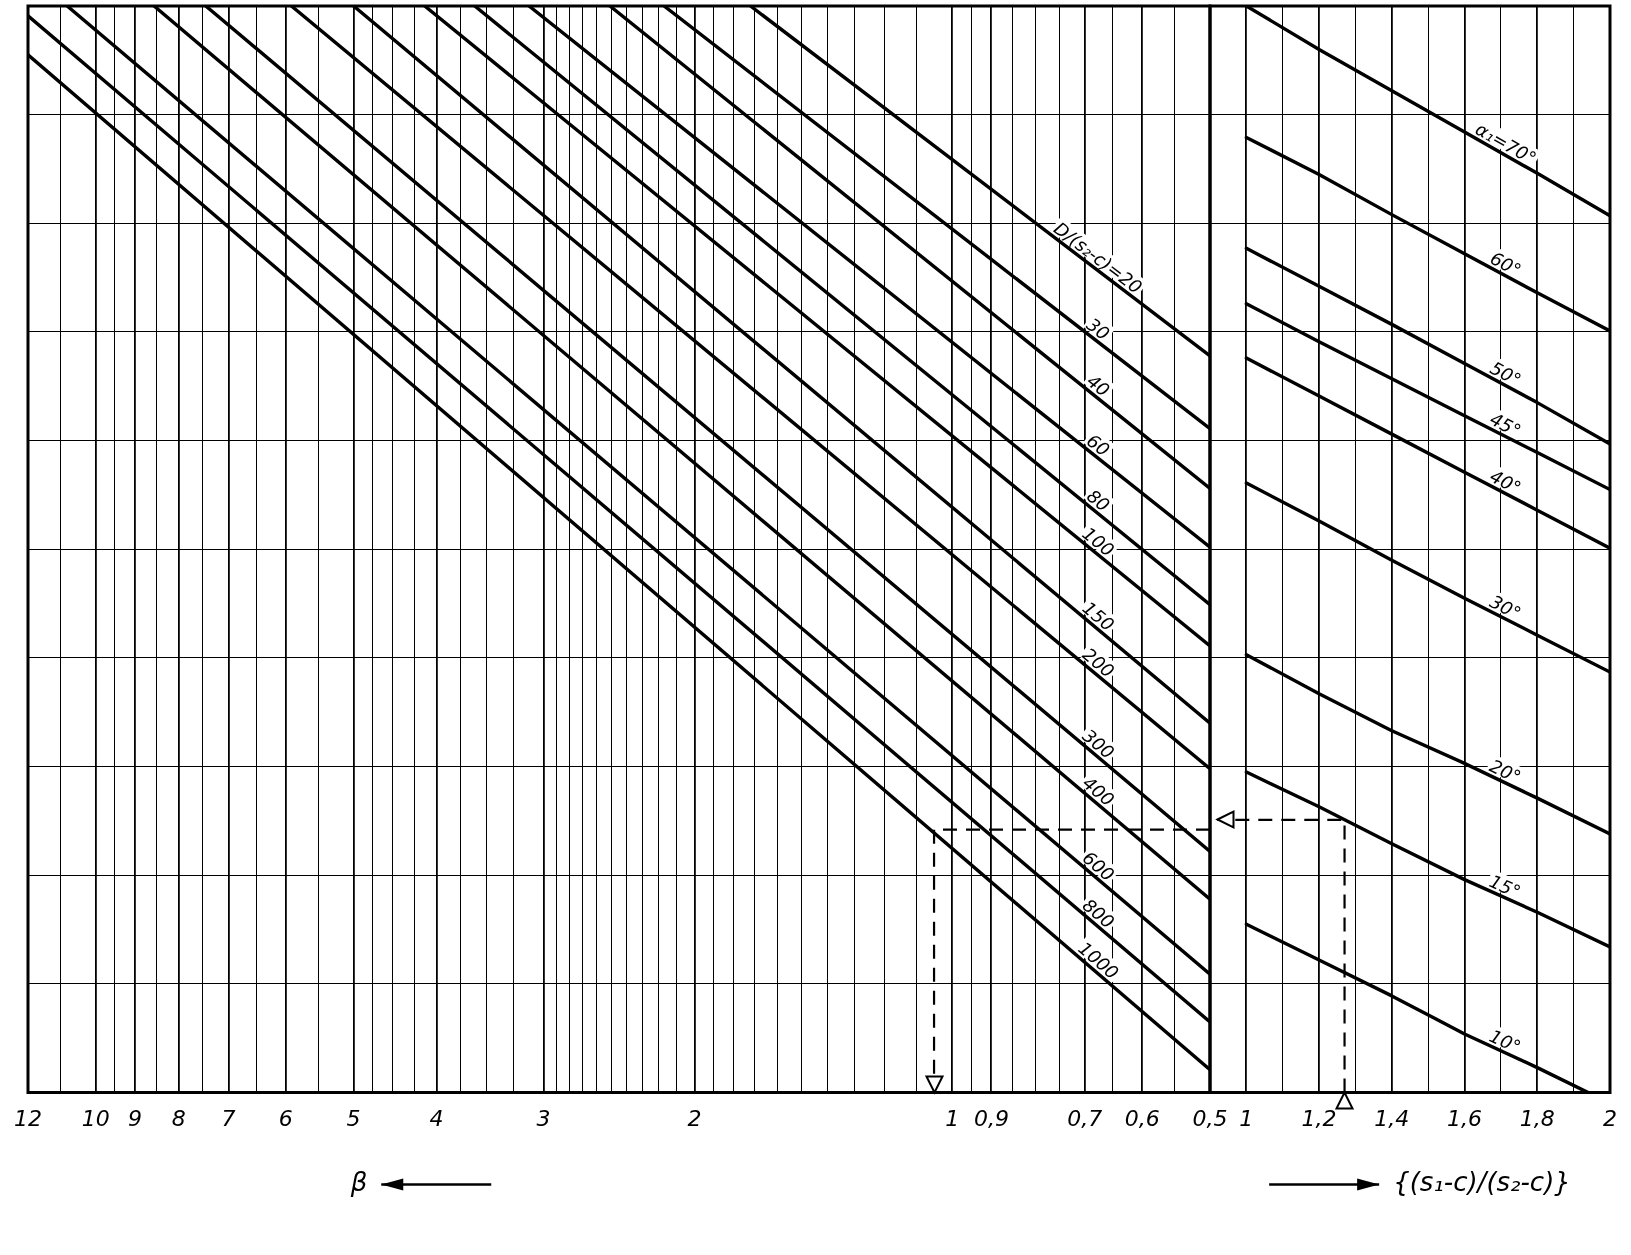 This screenshot has width=1631, height=1255. I want to click on x-tick-label: 0,5, so click(1210, 1118).